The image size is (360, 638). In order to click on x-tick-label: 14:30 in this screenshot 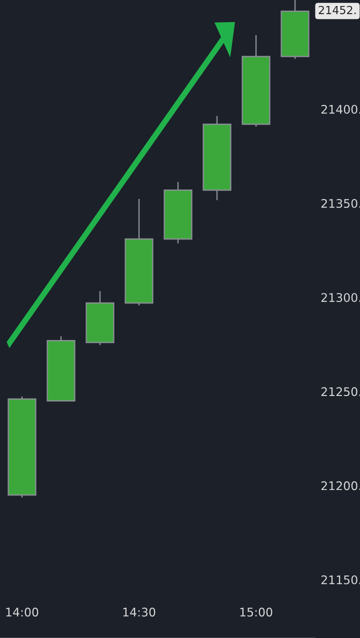, I will do `click(139, 612)`.